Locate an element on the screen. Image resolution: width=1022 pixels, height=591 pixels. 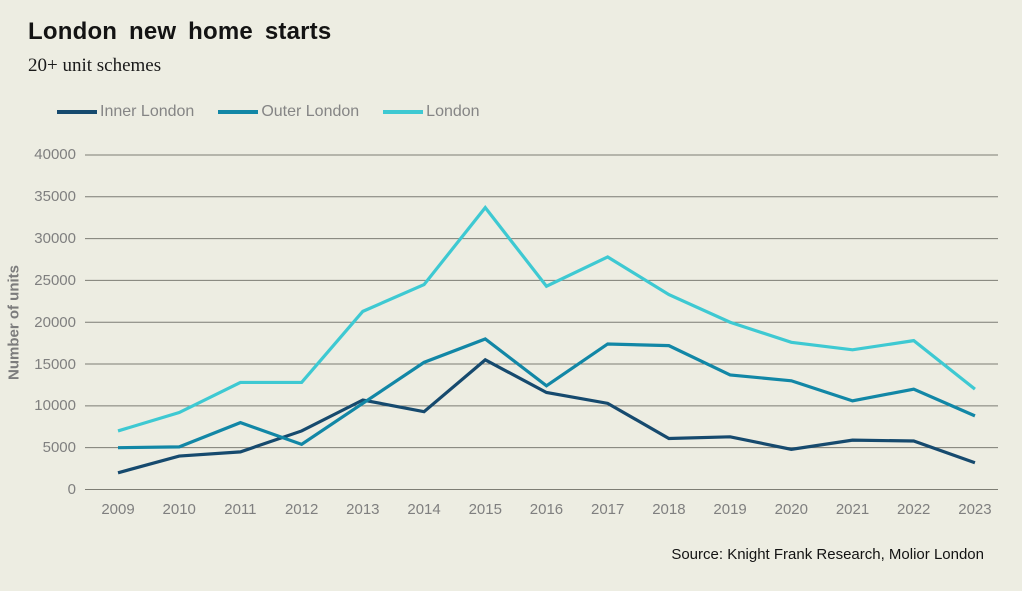
x-tick-label: 2022 is located at coordinates (914, 509).